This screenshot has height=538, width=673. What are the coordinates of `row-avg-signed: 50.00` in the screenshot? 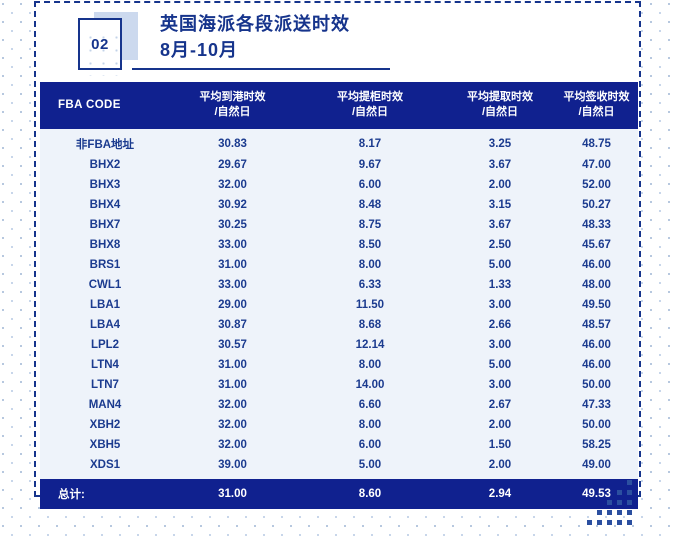 It's located at (596, 425).